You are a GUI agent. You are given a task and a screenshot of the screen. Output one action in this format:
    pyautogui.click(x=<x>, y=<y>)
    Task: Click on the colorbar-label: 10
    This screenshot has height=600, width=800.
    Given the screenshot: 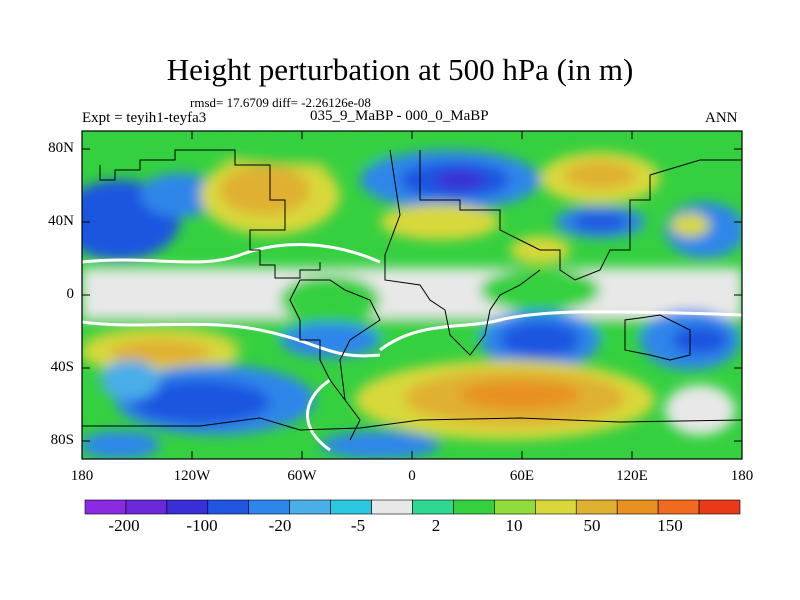 What is the action you would take?
    pyautogui.click(x=514, y=525)
    